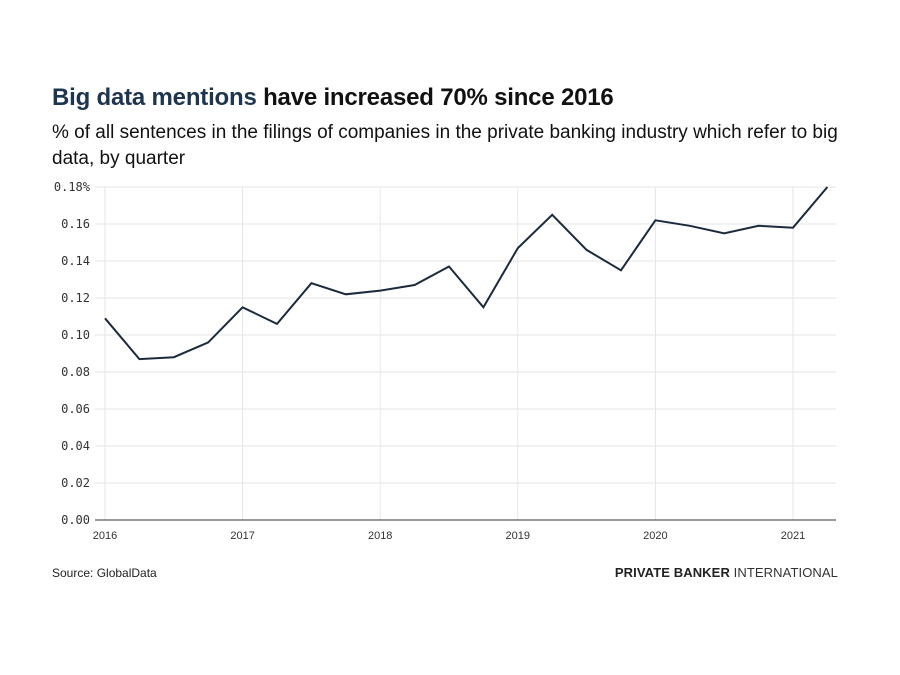  What do you see at coordinates (518, 536) in the screenshot?
I see `x-tick-label: 2019` at bounding box center [518, 536].